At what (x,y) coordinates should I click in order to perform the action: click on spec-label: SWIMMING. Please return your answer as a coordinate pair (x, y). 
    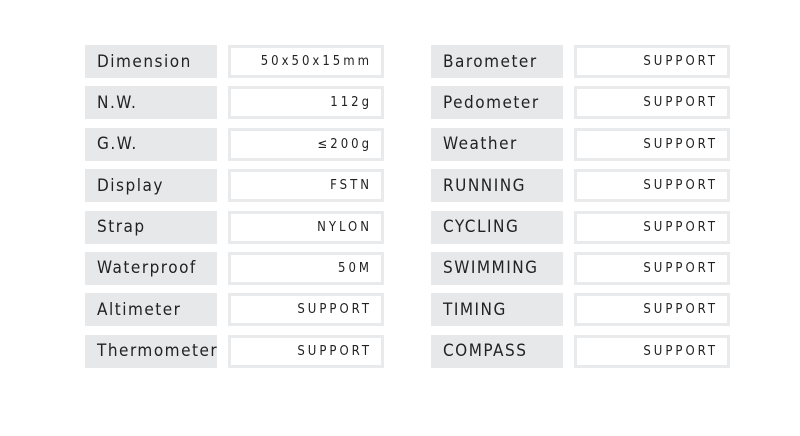
    Looking at the image, I should click on (497, 268).